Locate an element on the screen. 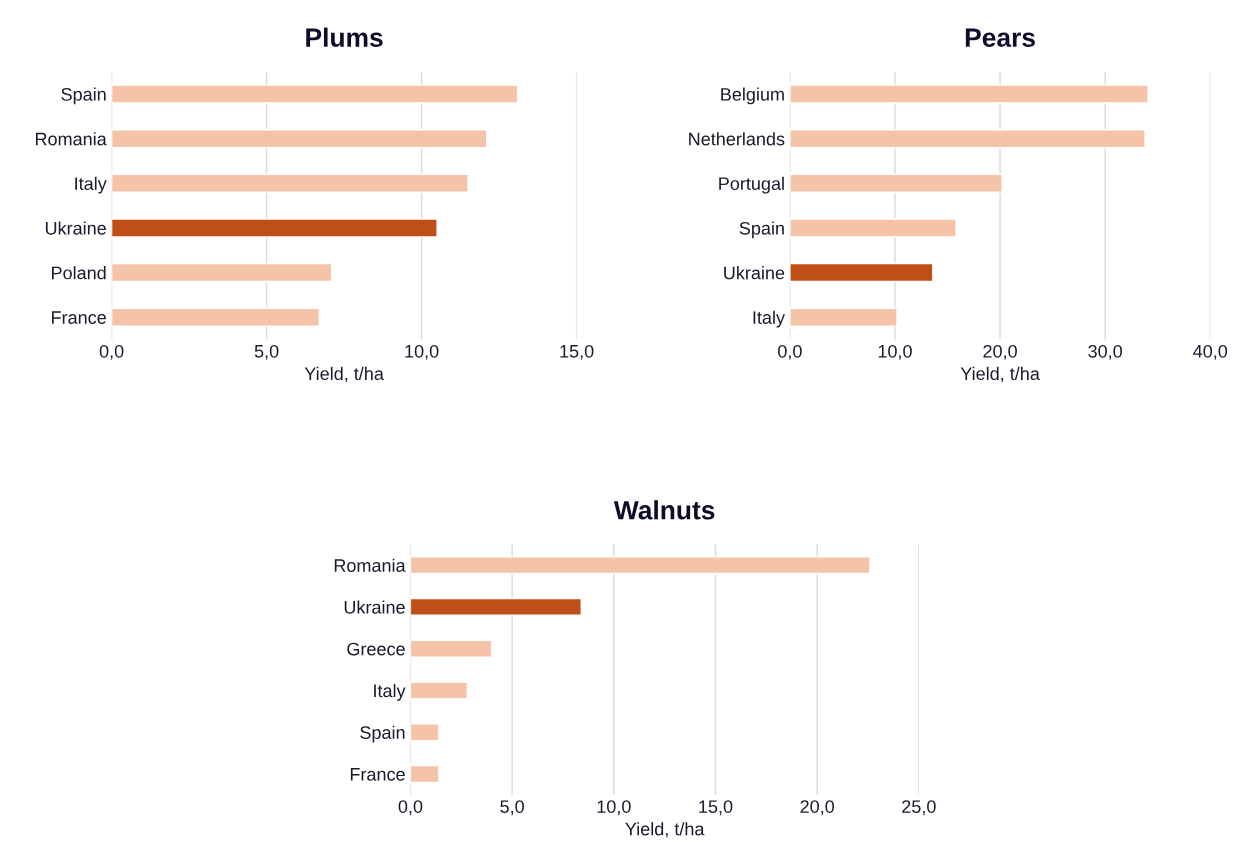 The height and width of the screenshot is (864, 1240). x-tick-label: 25,0 is located at coordinates (919, 808).